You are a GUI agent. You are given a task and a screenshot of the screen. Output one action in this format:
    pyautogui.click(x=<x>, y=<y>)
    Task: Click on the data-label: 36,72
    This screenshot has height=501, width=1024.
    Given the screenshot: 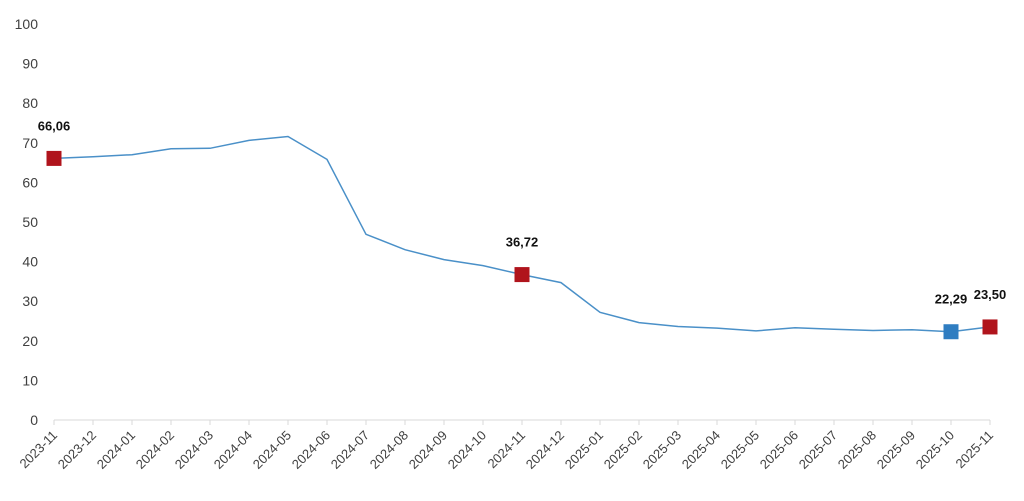 What is the action you would take?
    pyautogui.click(x=522, y=242)
    